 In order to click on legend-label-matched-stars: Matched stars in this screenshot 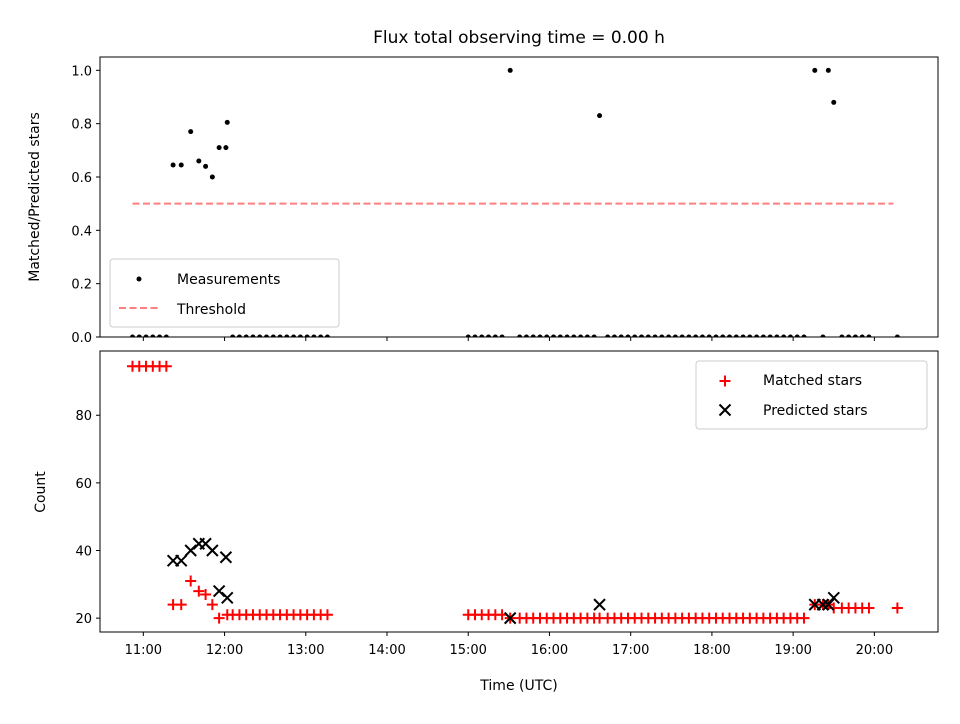, I will do `click(812, 381)`.